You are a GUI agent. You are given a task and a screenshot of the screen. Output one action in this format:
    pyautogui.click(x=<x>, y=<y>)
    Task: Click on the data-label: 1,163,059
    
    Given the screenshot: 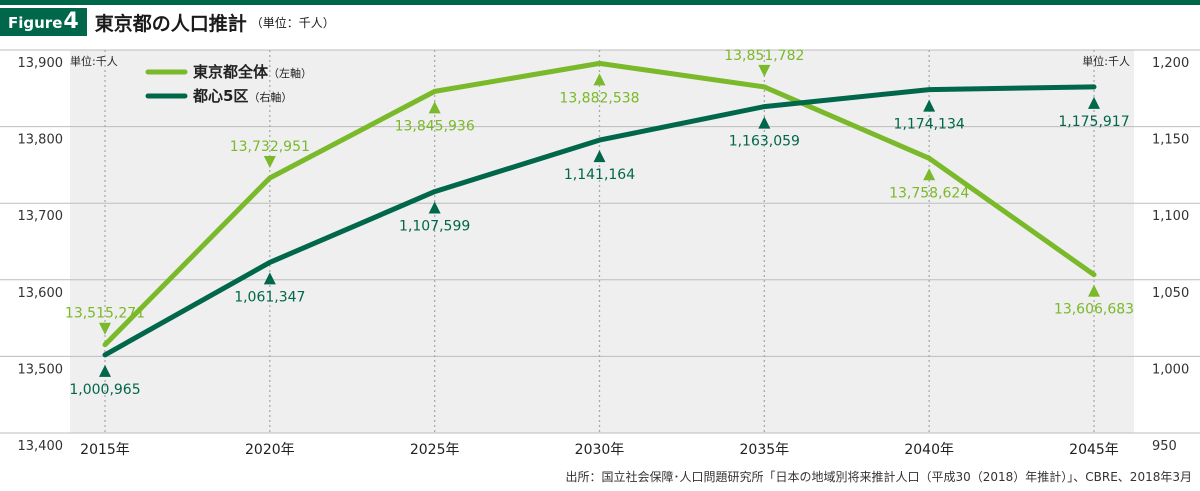 What is the action you would take?
    pyautogui.click(x=764, y=142)
    